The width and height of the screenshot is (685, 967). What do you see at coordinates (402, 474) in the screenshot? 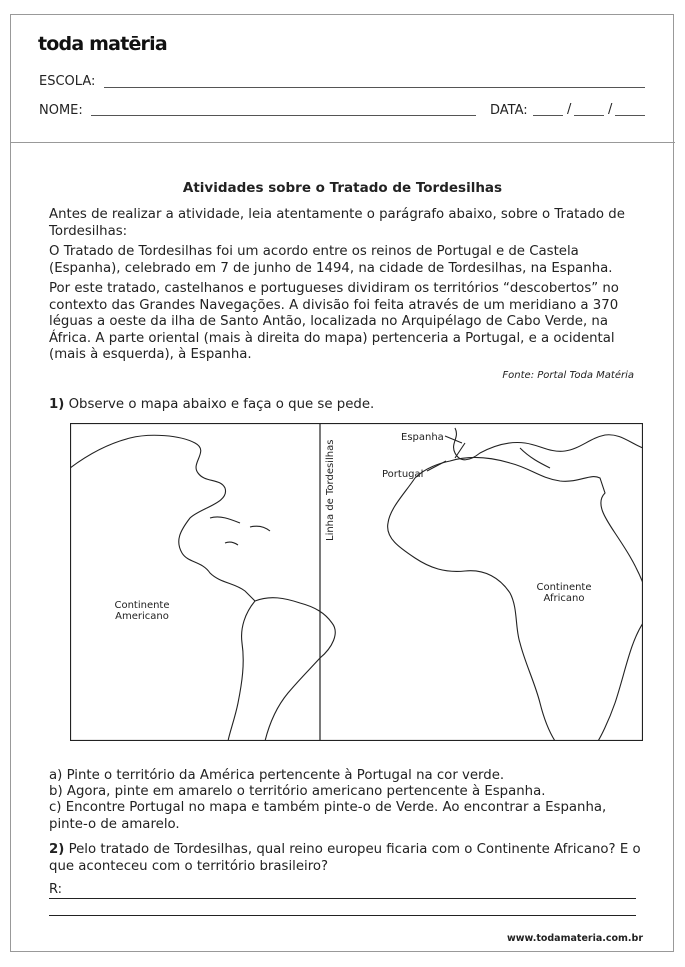
I see `portugal-label: Portugal` at bounding box center [402, 474].